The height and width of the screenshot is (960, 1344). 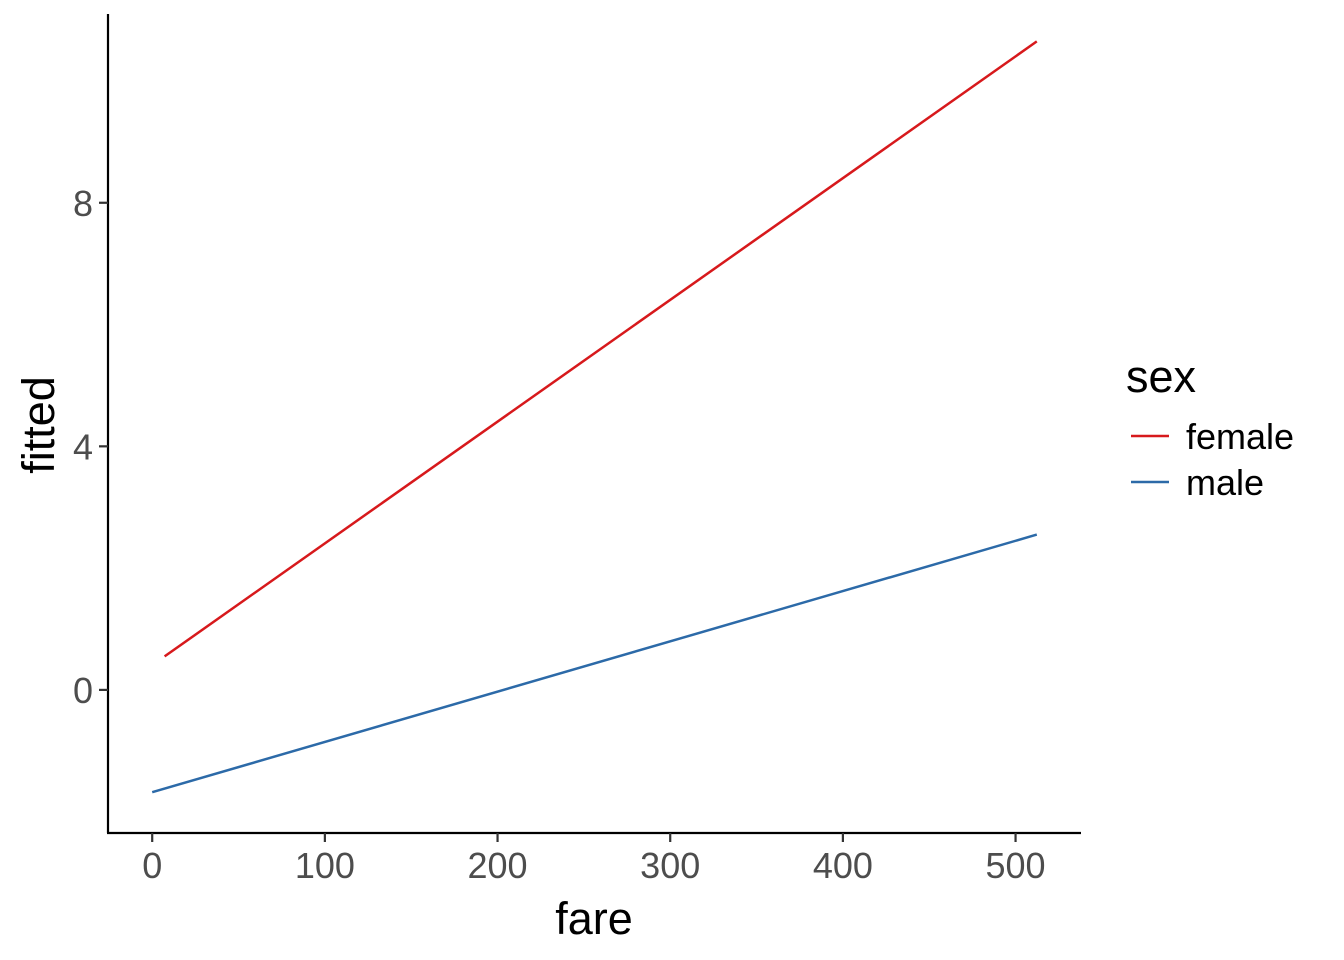 What do you see at coordinates (670, 865) in the screenshot?
I see `x-tick-label: 300` at bounding box center [670, 865].